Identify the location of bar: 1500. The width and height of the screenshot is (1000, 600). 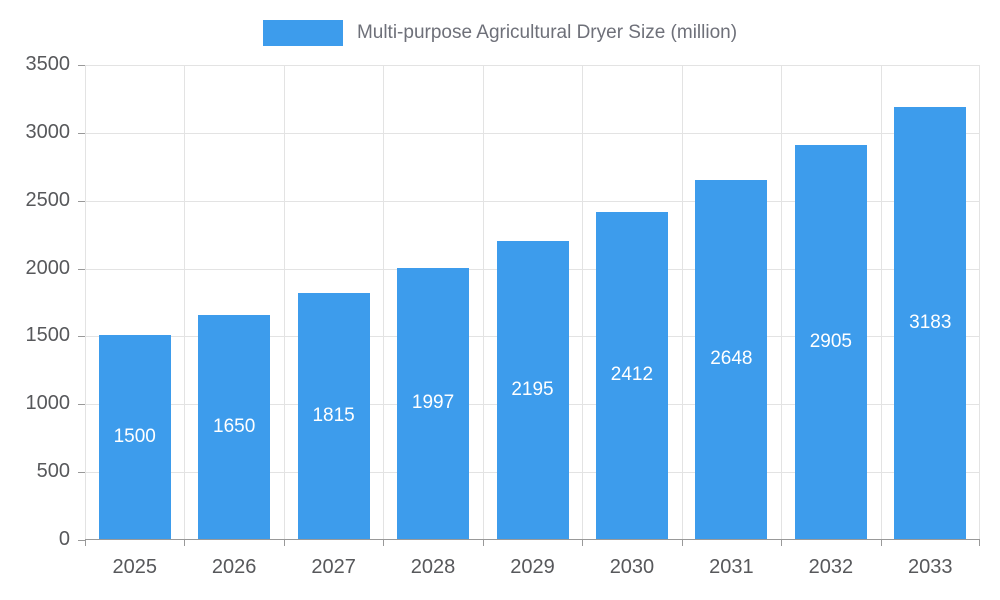
(134, 437).